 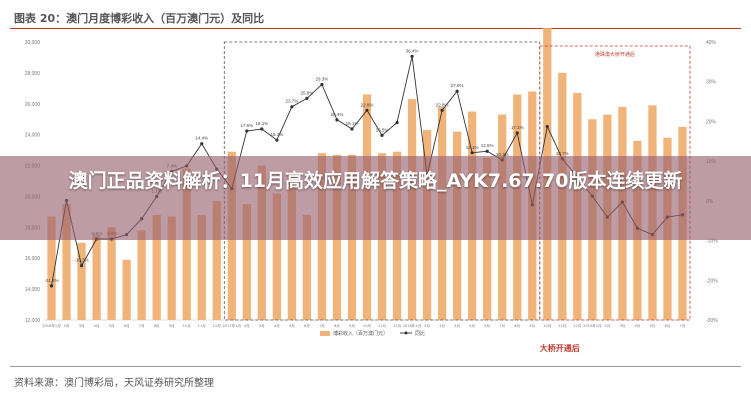 I want to click on source-note: 资料来源：澳门博彩局，天风证券研究所整理, so click(x=114, y=383).